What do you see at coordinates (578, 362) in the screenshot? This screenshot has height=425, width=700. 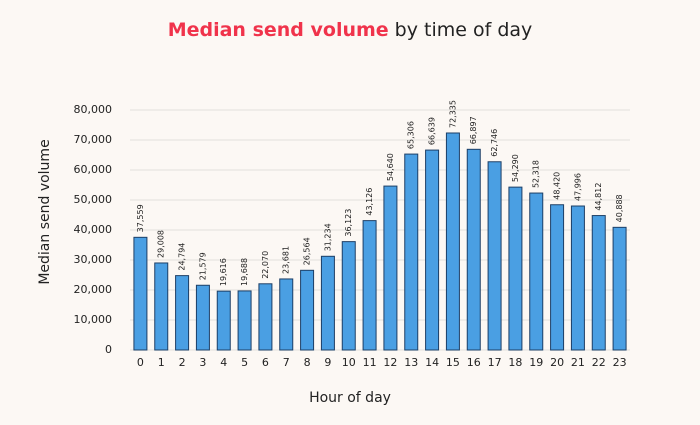 I see `x-tick-label: 21` at bounding box center [578, 362].